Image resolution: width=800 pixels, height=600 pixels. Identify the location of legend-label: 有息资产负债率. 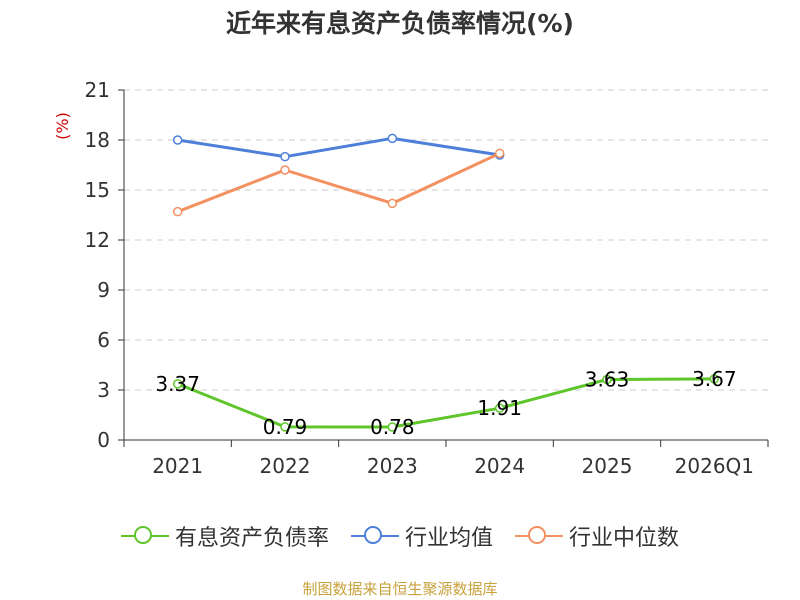
(251, 538).